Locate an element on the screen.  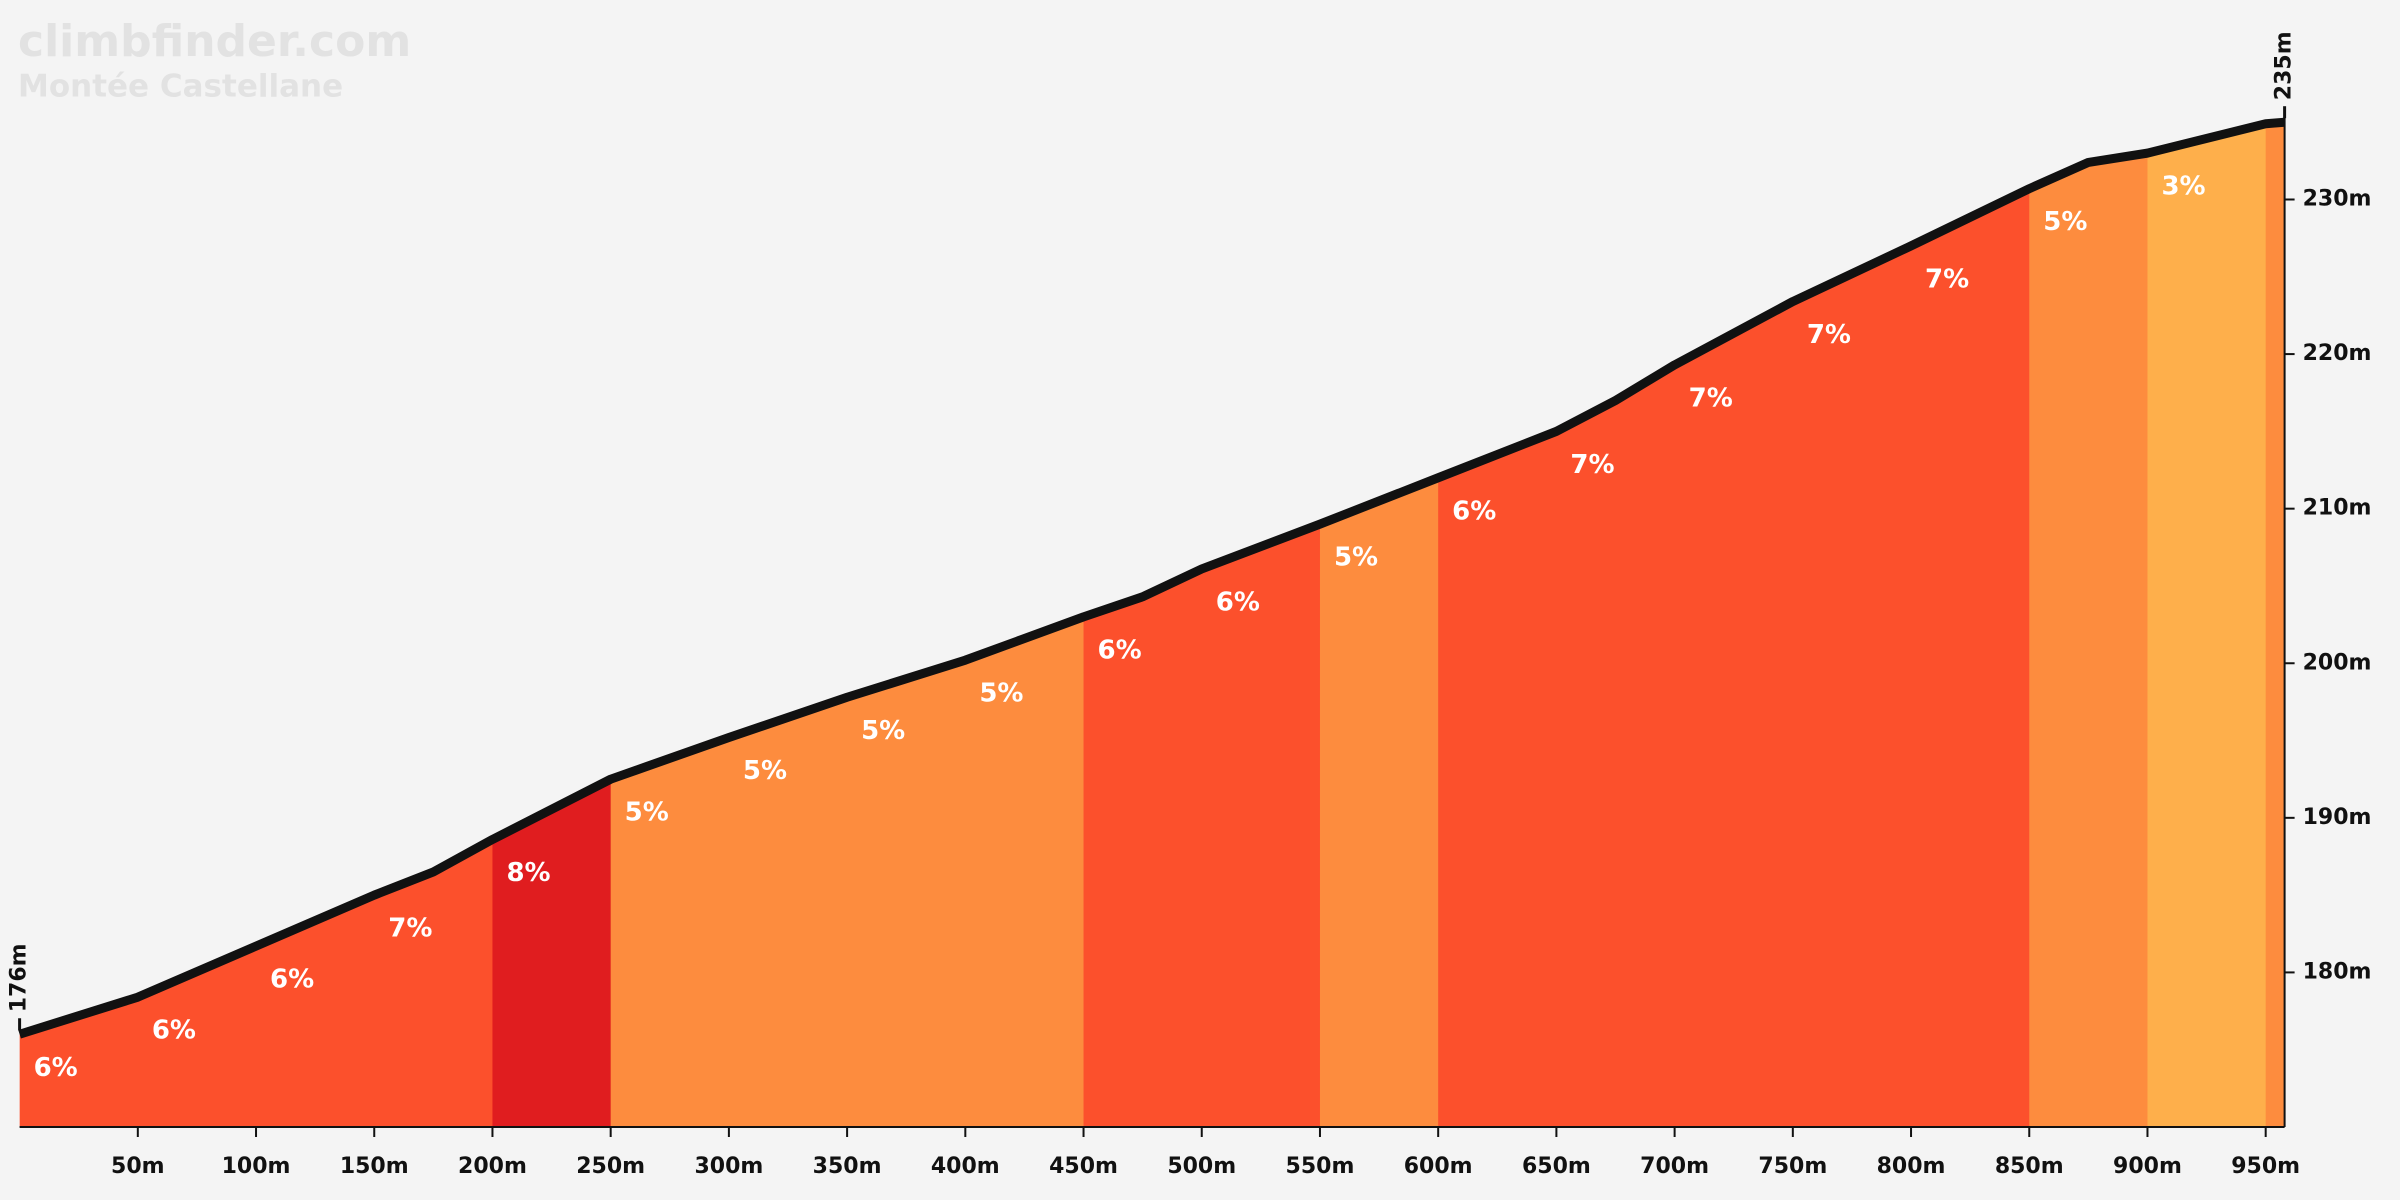
x-tick-label: 450m is located at coordinates (1083, 1166).